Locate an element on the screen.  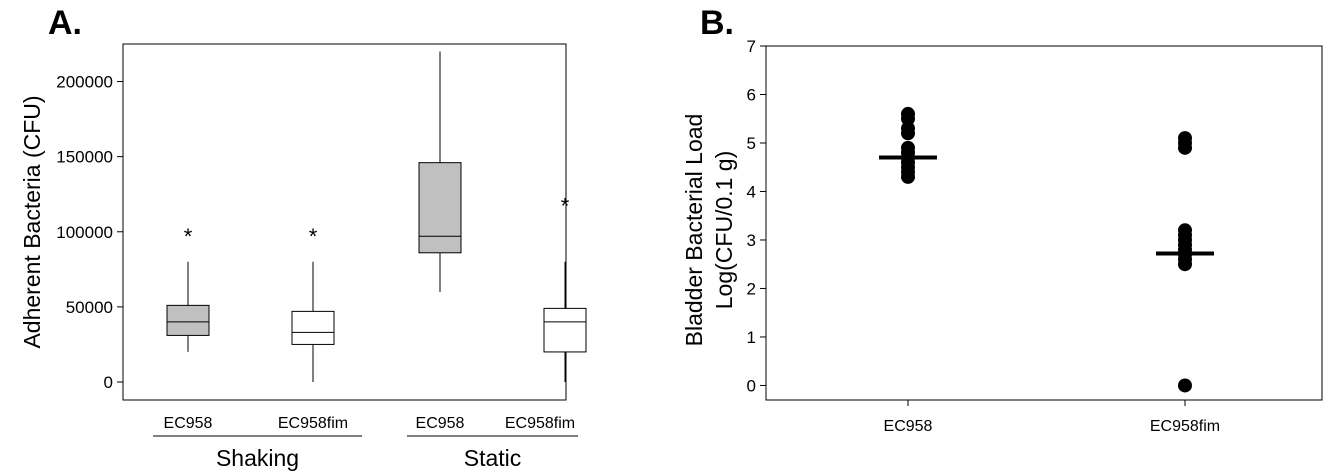
panel-a-letter: A. is located at coordinates (65, 23).